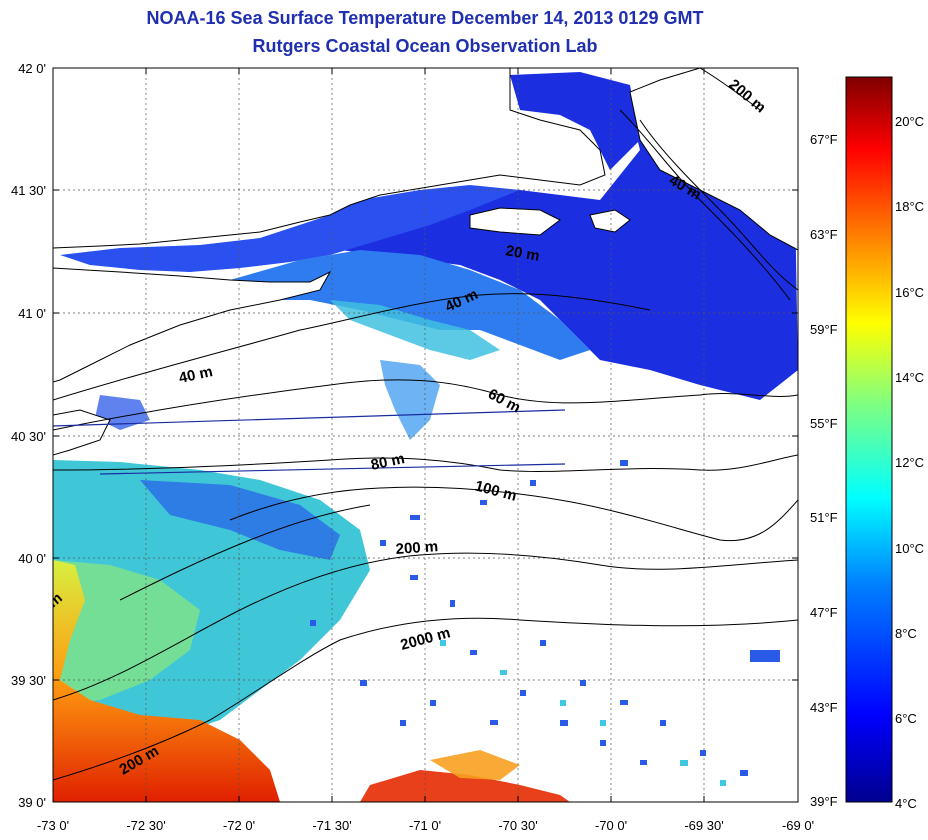  I want to click on fahrenheit-label: 47°F, so click(824, 612).